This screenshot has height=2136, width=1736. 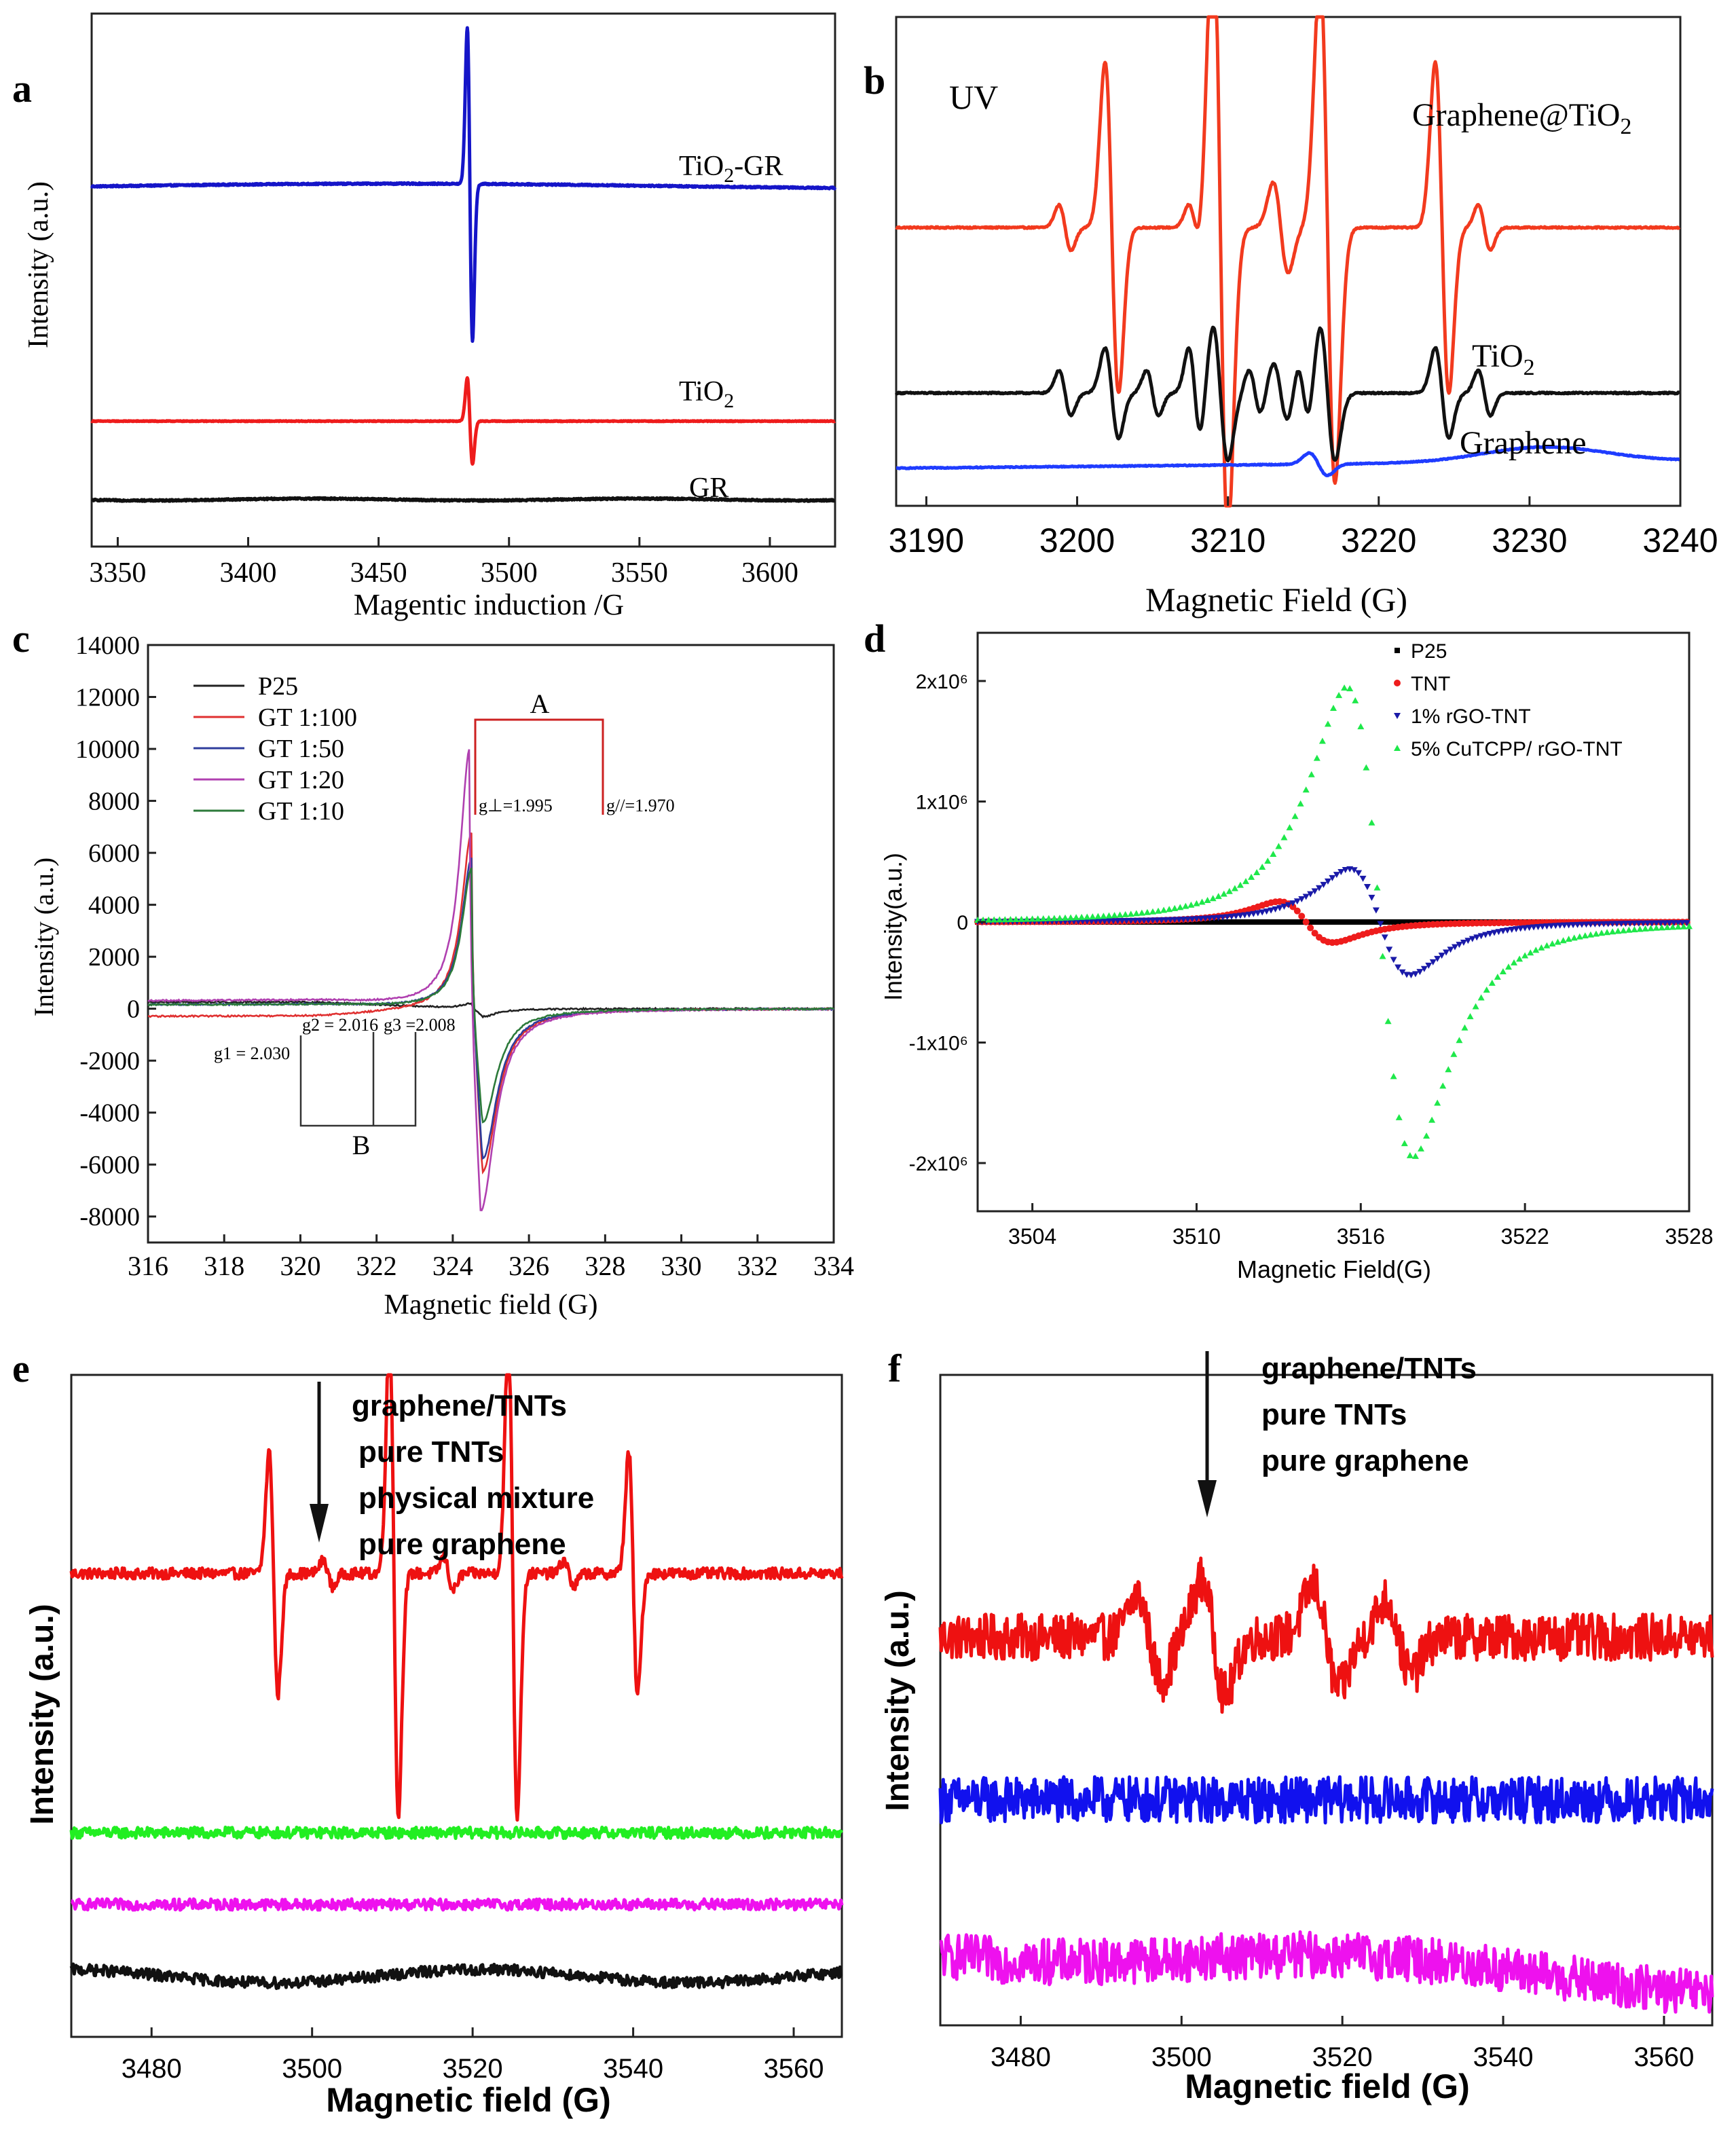 I want to click on panel-c-y-tick-label: 4000, so click(x=114, y=905).